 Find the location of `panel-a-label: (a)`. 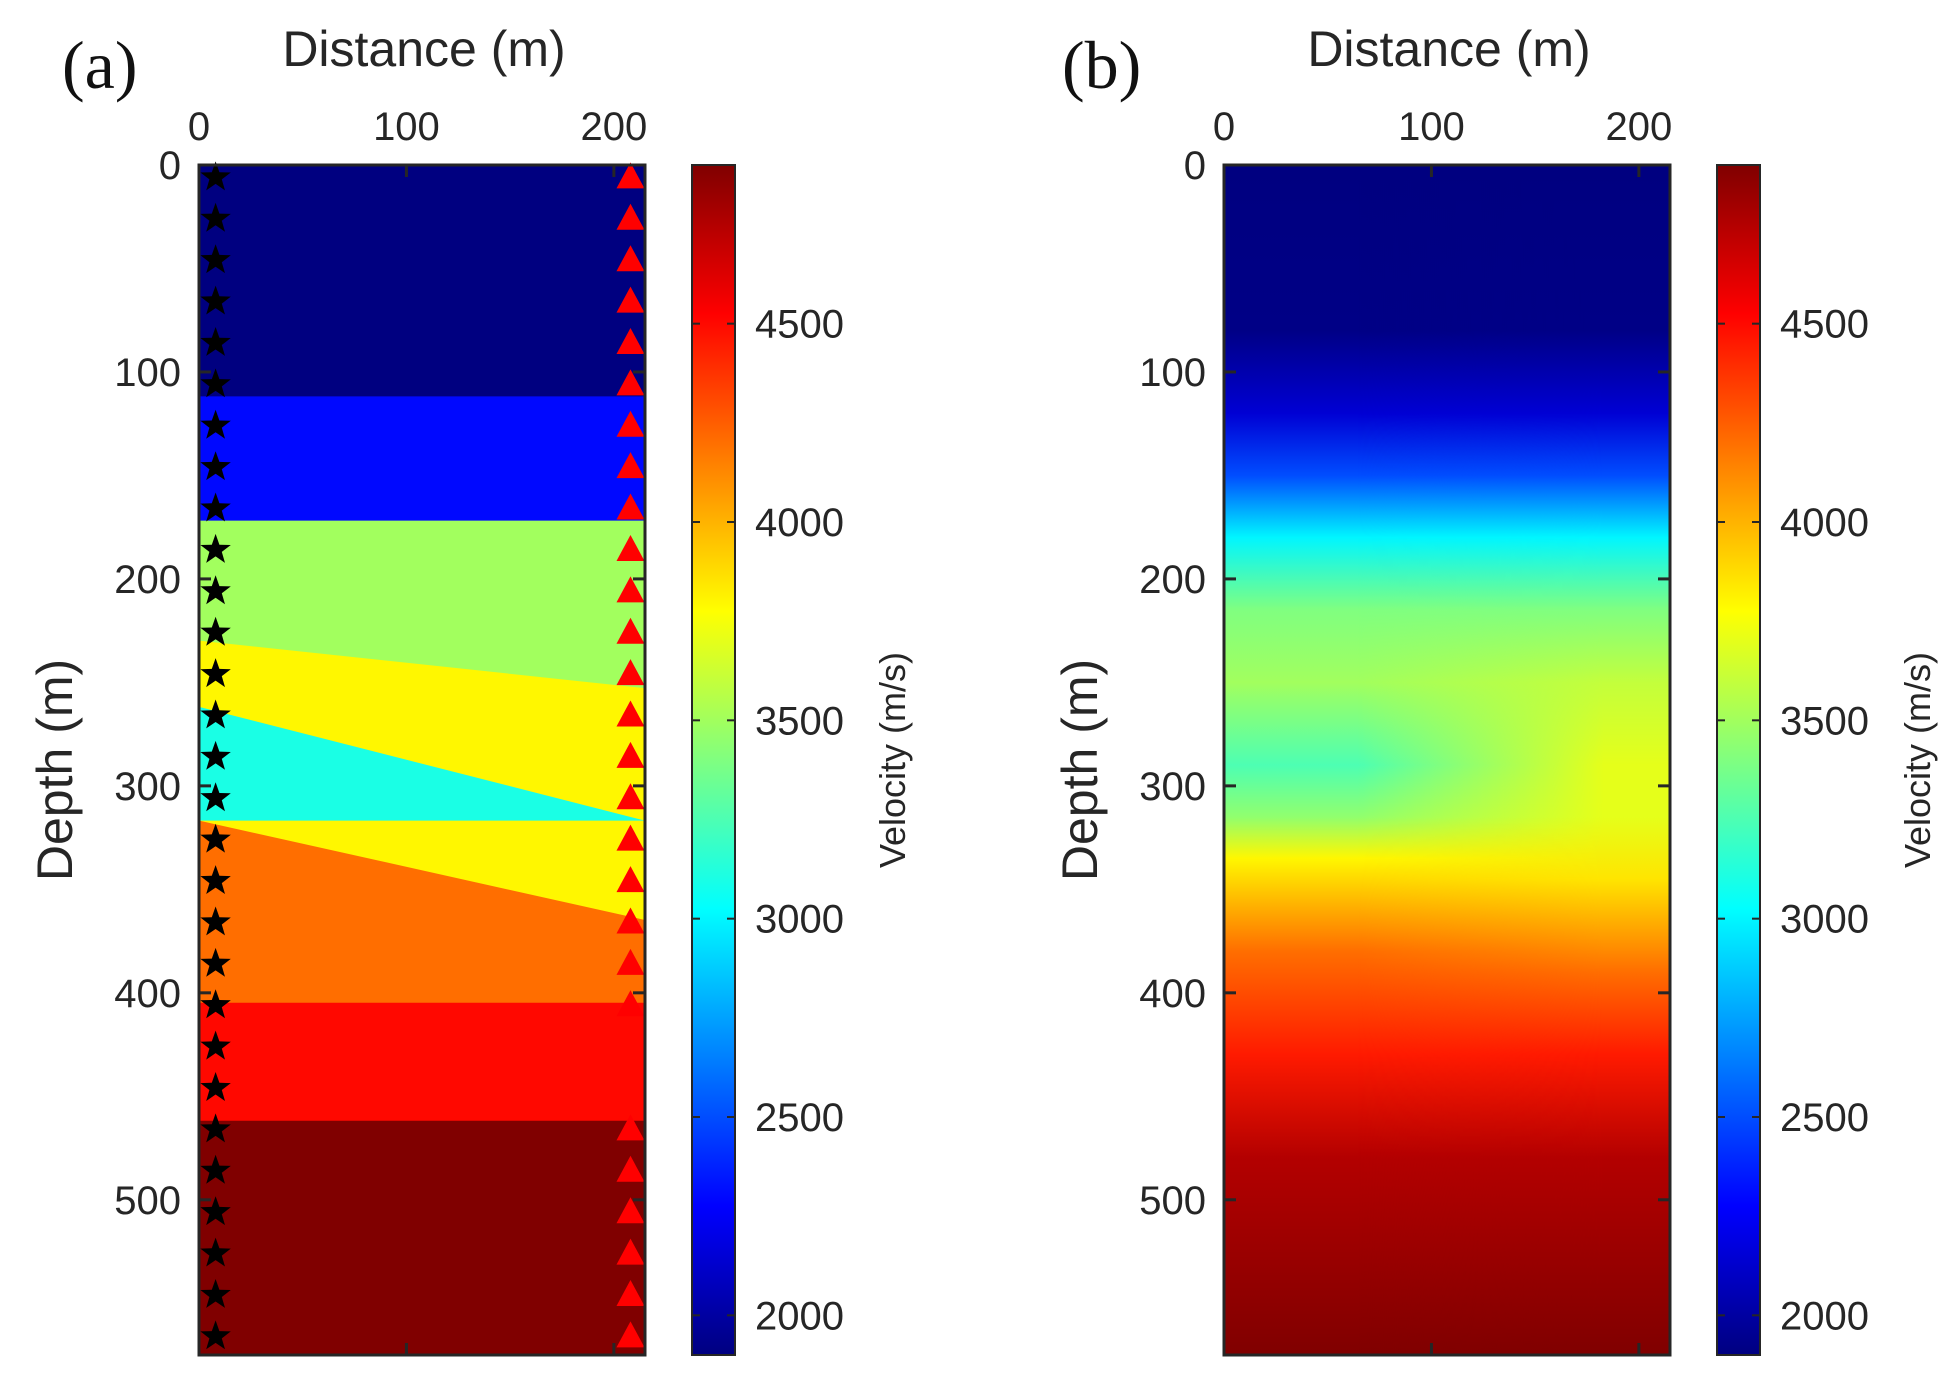

panel-a-label: (a) is located at coordinates (99, 65).